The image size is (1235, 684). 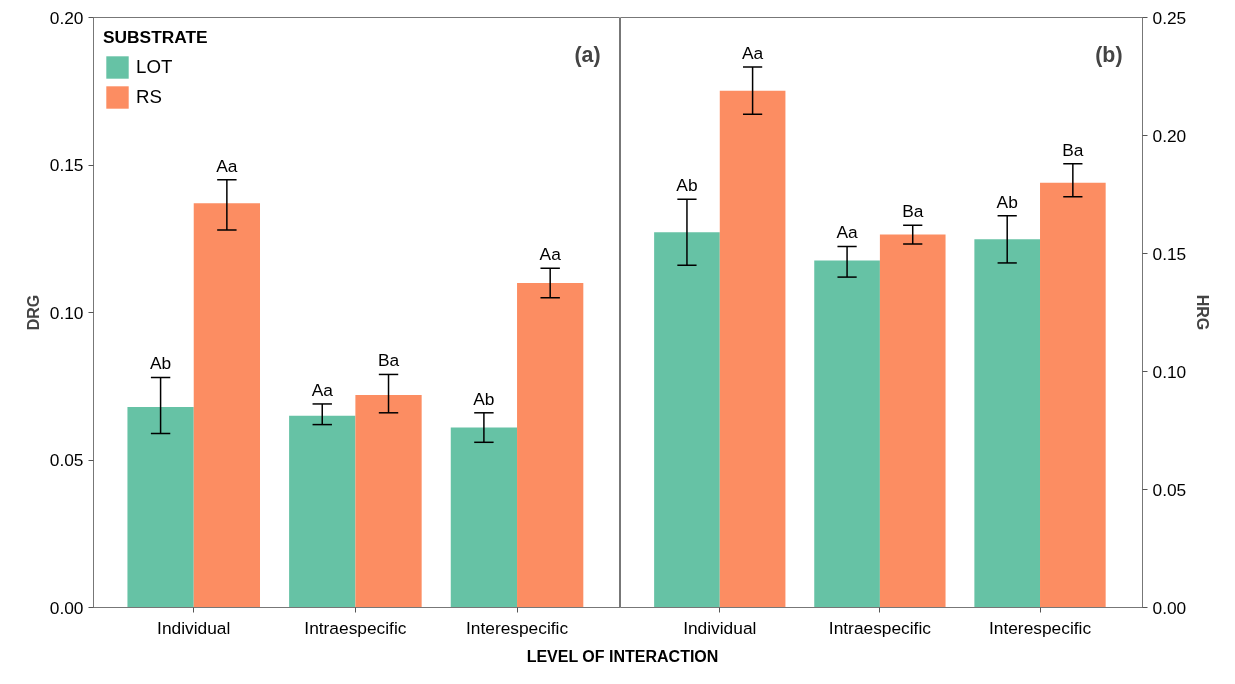 What do you see at coordinates (66, 165) in the screenshot?
I see `y-tick-label: 0.15` at bounding box center [66, 165].